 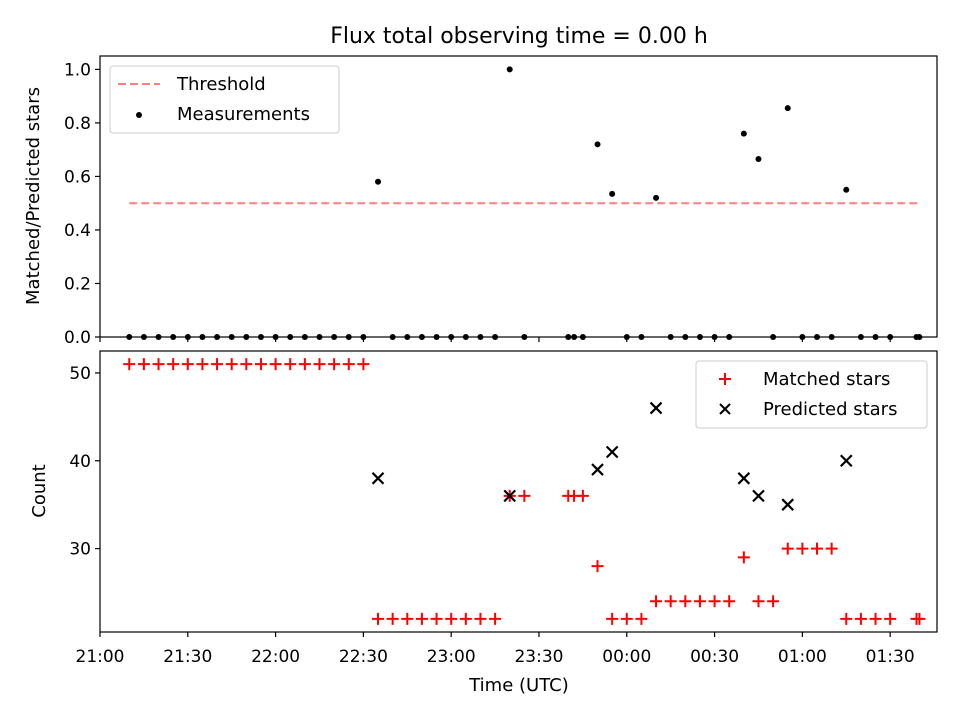 What do you see at coordinates (802, 657) in the screenshot?
I see `x-tick-label: 01:00` at bounding box center [802, 657].